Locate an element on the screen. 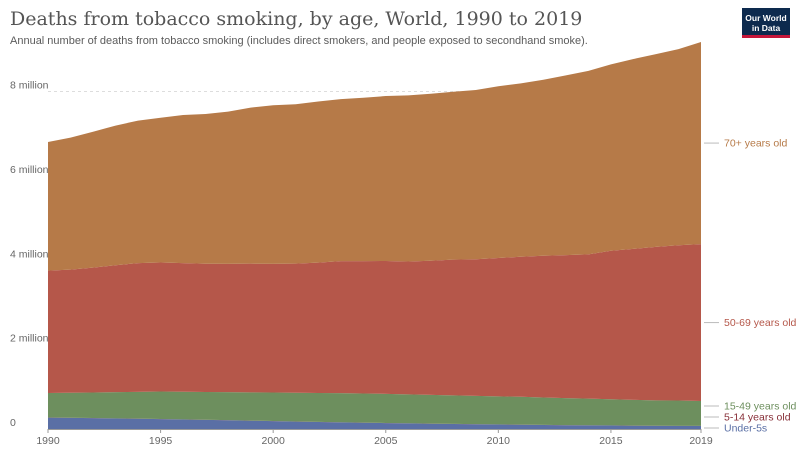 Image resolution: width=800 pixels, height=454 pixels. x-tick-2019: 2019 is located at coordinates (701, 441).